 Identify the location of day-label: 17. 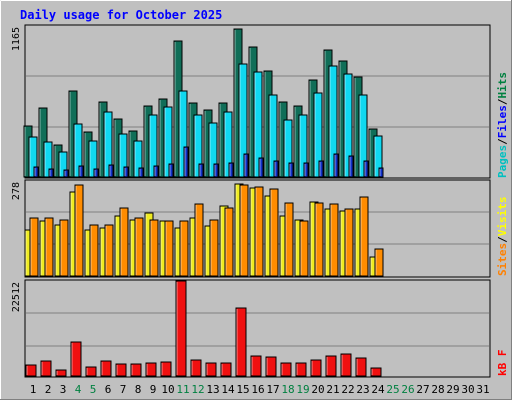
(272, 389).